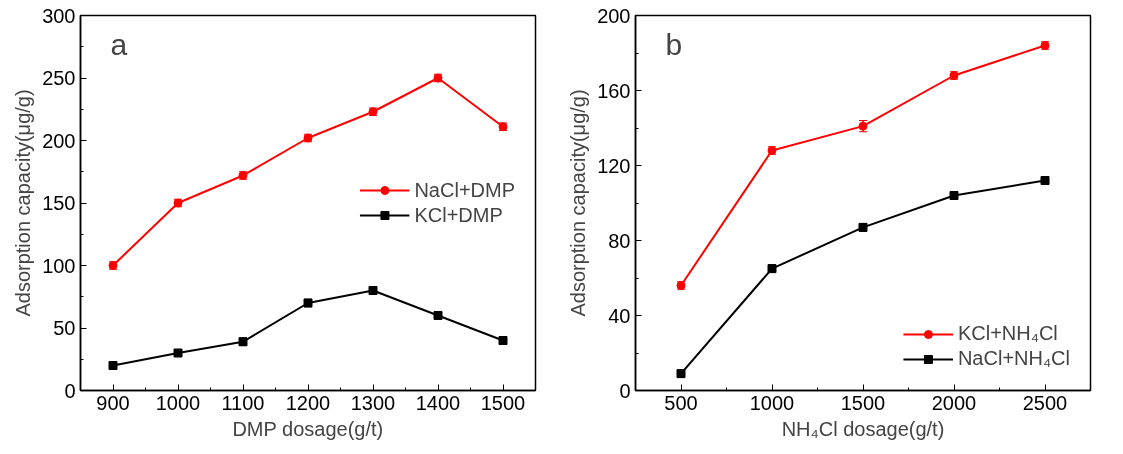  Describe the element at coordinates (681, 402) in the screenshot. I see `x-tick-label: 500` at that location.